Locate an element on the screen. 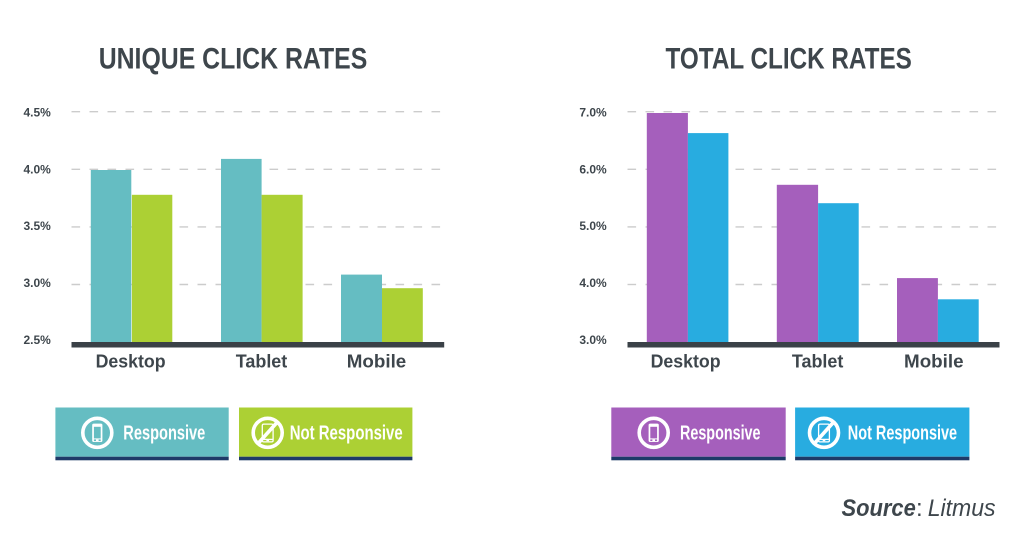  svg-text: TOTAL CLICK RATES is located at coordinates (789, 58).